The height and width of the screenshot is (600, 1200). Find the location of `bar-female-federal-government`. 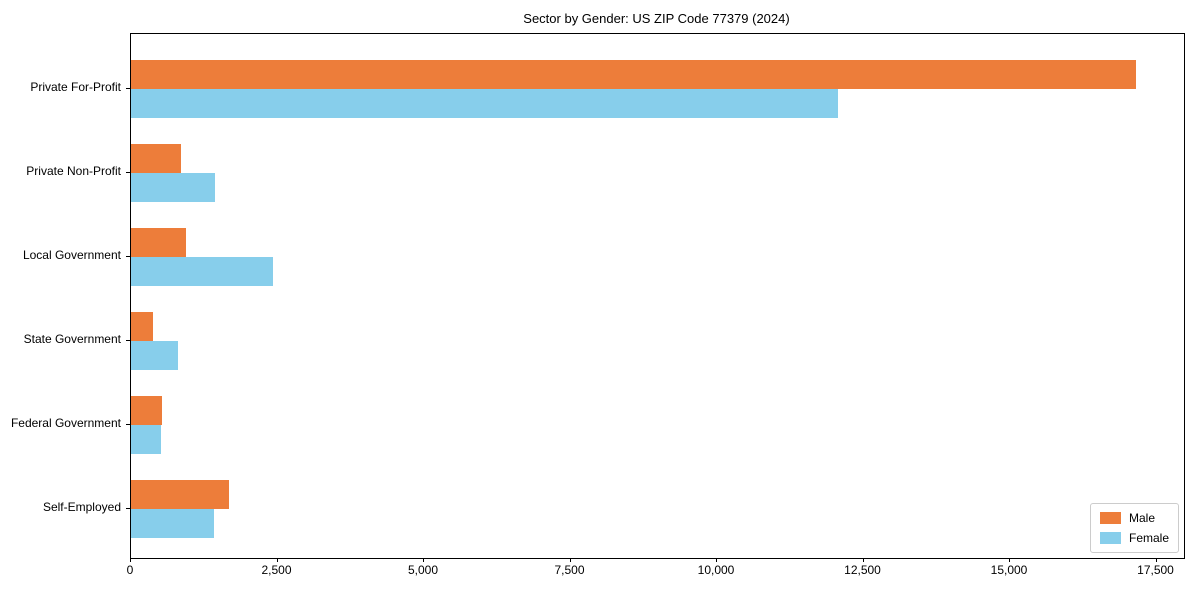

bar-female-federal-government is located at coordinates (146, 439).